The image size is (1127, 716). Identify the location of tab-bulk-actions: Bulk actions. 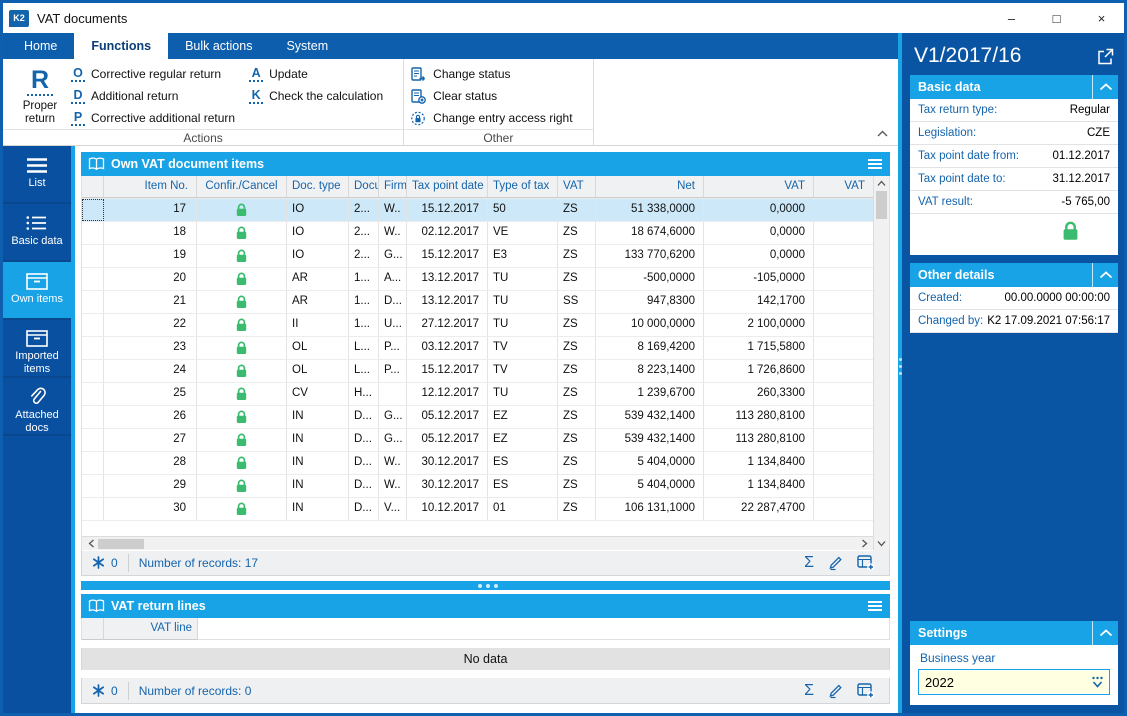
(219, 46).